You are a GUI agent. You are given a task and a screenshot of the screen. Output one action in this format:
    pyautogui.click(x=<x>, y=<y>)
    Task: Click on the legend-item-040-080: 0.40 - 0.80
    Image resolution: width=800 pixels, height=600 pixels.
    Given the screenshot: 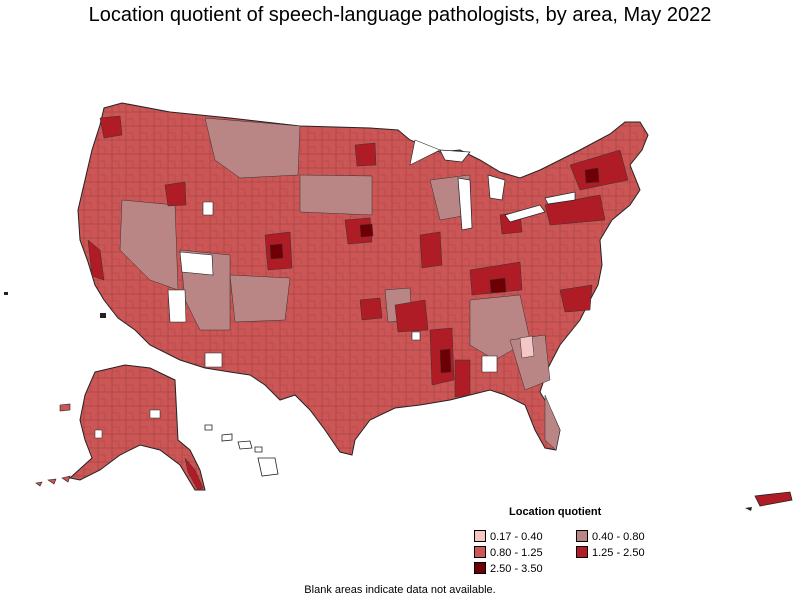 What is the action you would take?
    pyautogui.click(x=610, y=536)
    